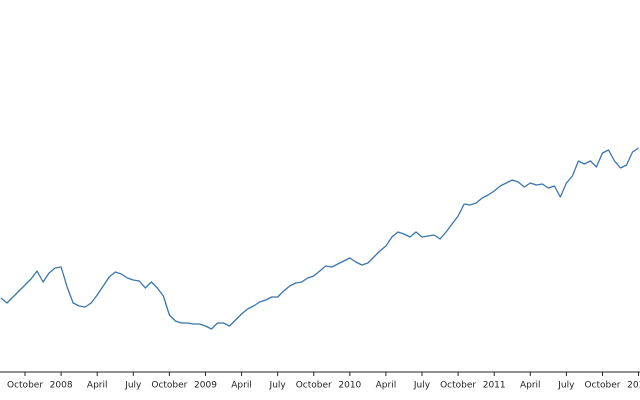 Image resolution: width=640 pixels, height=400 pixels. What do you see at coordinates (205, 386) in the screenshot?
I see `x-tick-label: 2009` at bounding box center [205, 386].